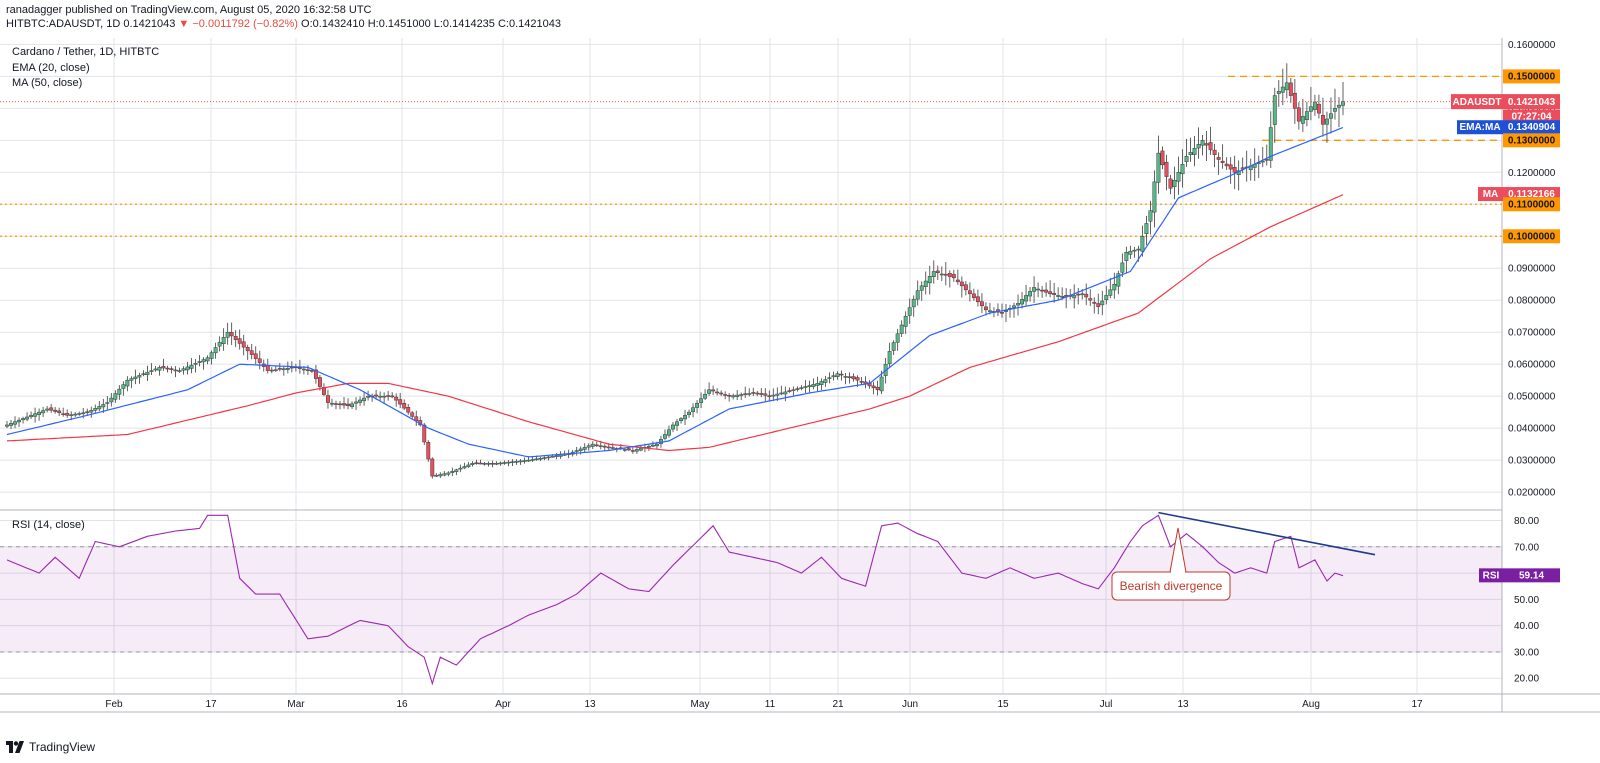  I want to click on symbol: HITBTC:ADAUSDT, 1D, so click(63, 24).